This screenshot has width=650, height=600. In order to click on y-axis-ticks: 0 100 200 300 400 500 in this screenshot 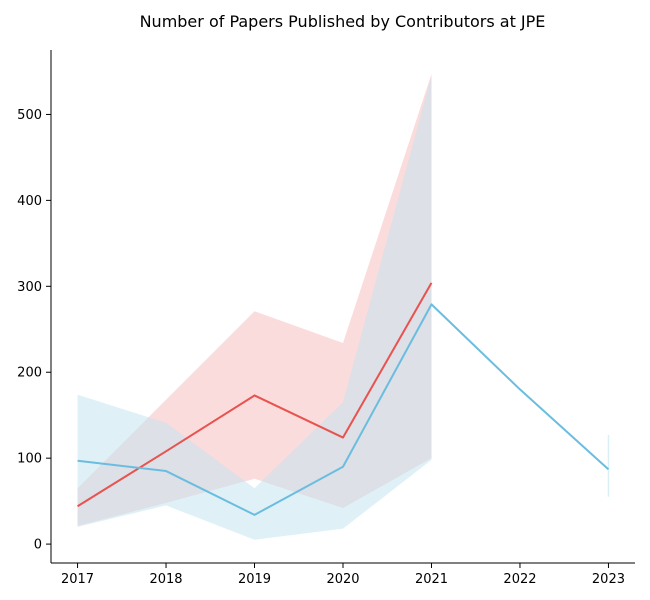, I will do `click(34, 330)`.